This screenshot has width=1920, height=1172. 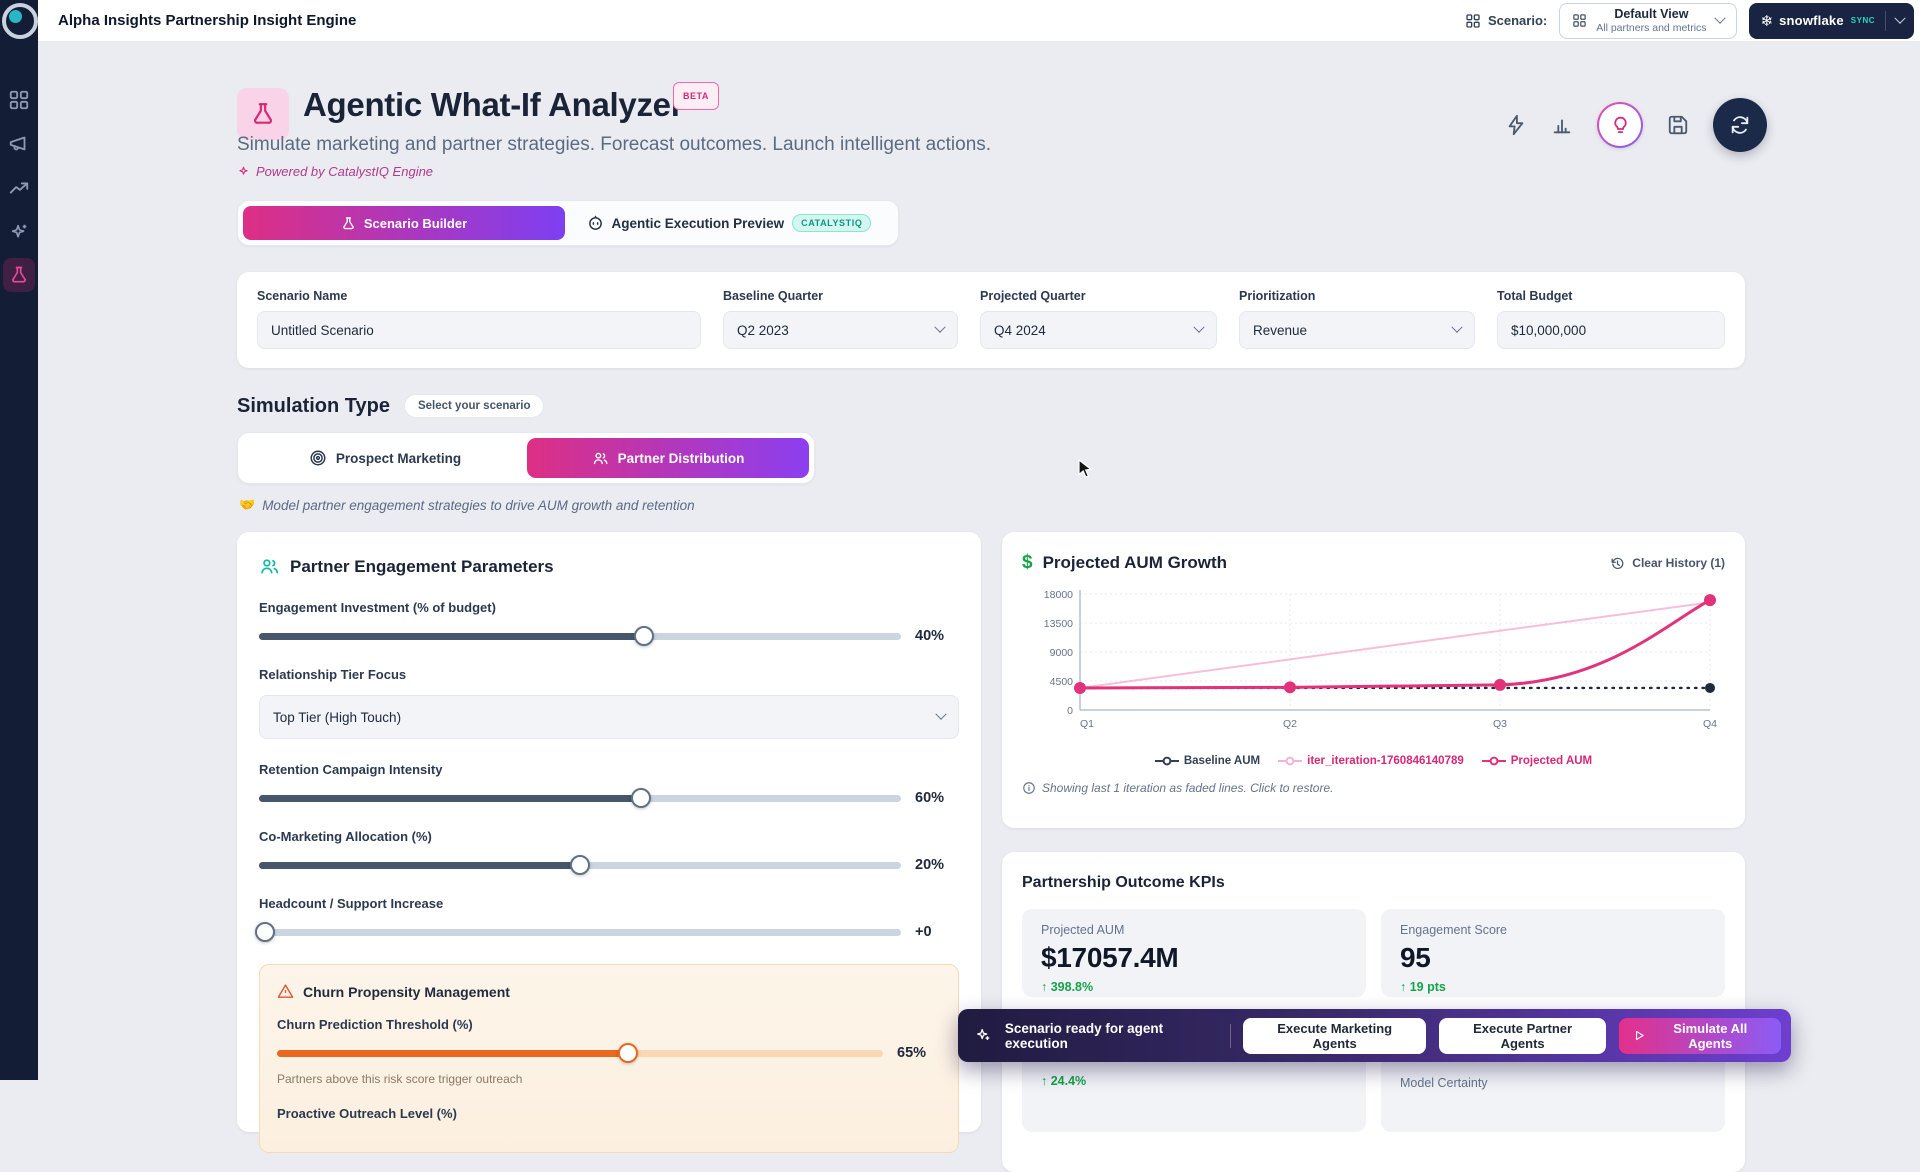 What do you see at coordinates (1084, 1035) in the screenshot?
I see `toast-message: Scenario ready for agent execution` at bounding box center [1084, 1035].